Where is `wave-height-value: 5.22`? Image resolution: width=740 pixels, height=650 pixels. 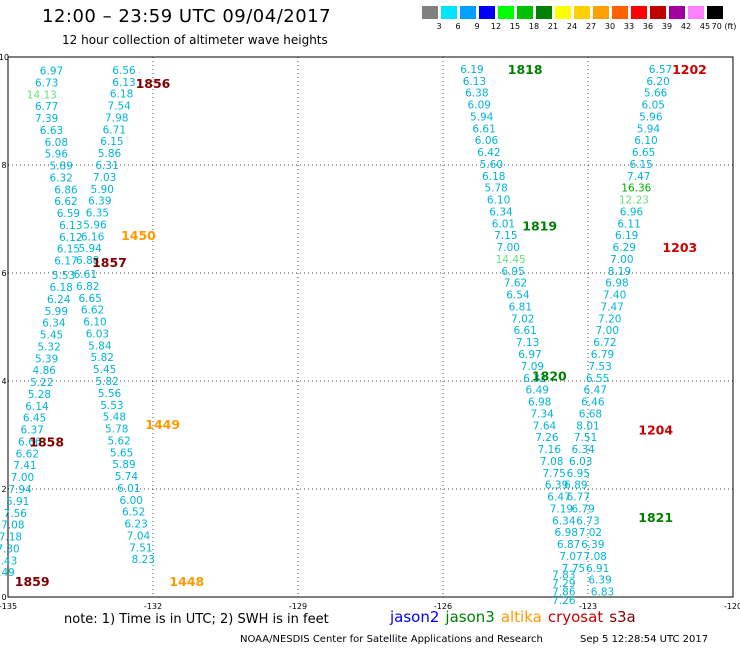 wave-height-value: 5.22 is located at coordinates (41, 383).